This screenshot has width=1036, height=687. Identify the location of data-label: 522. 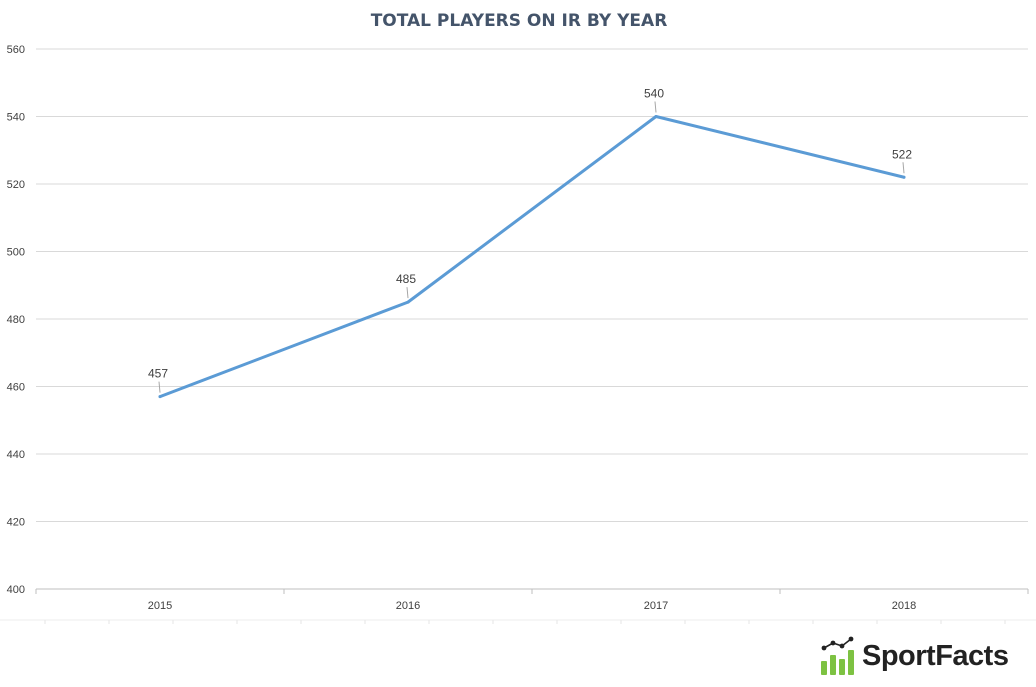
(902, 154).